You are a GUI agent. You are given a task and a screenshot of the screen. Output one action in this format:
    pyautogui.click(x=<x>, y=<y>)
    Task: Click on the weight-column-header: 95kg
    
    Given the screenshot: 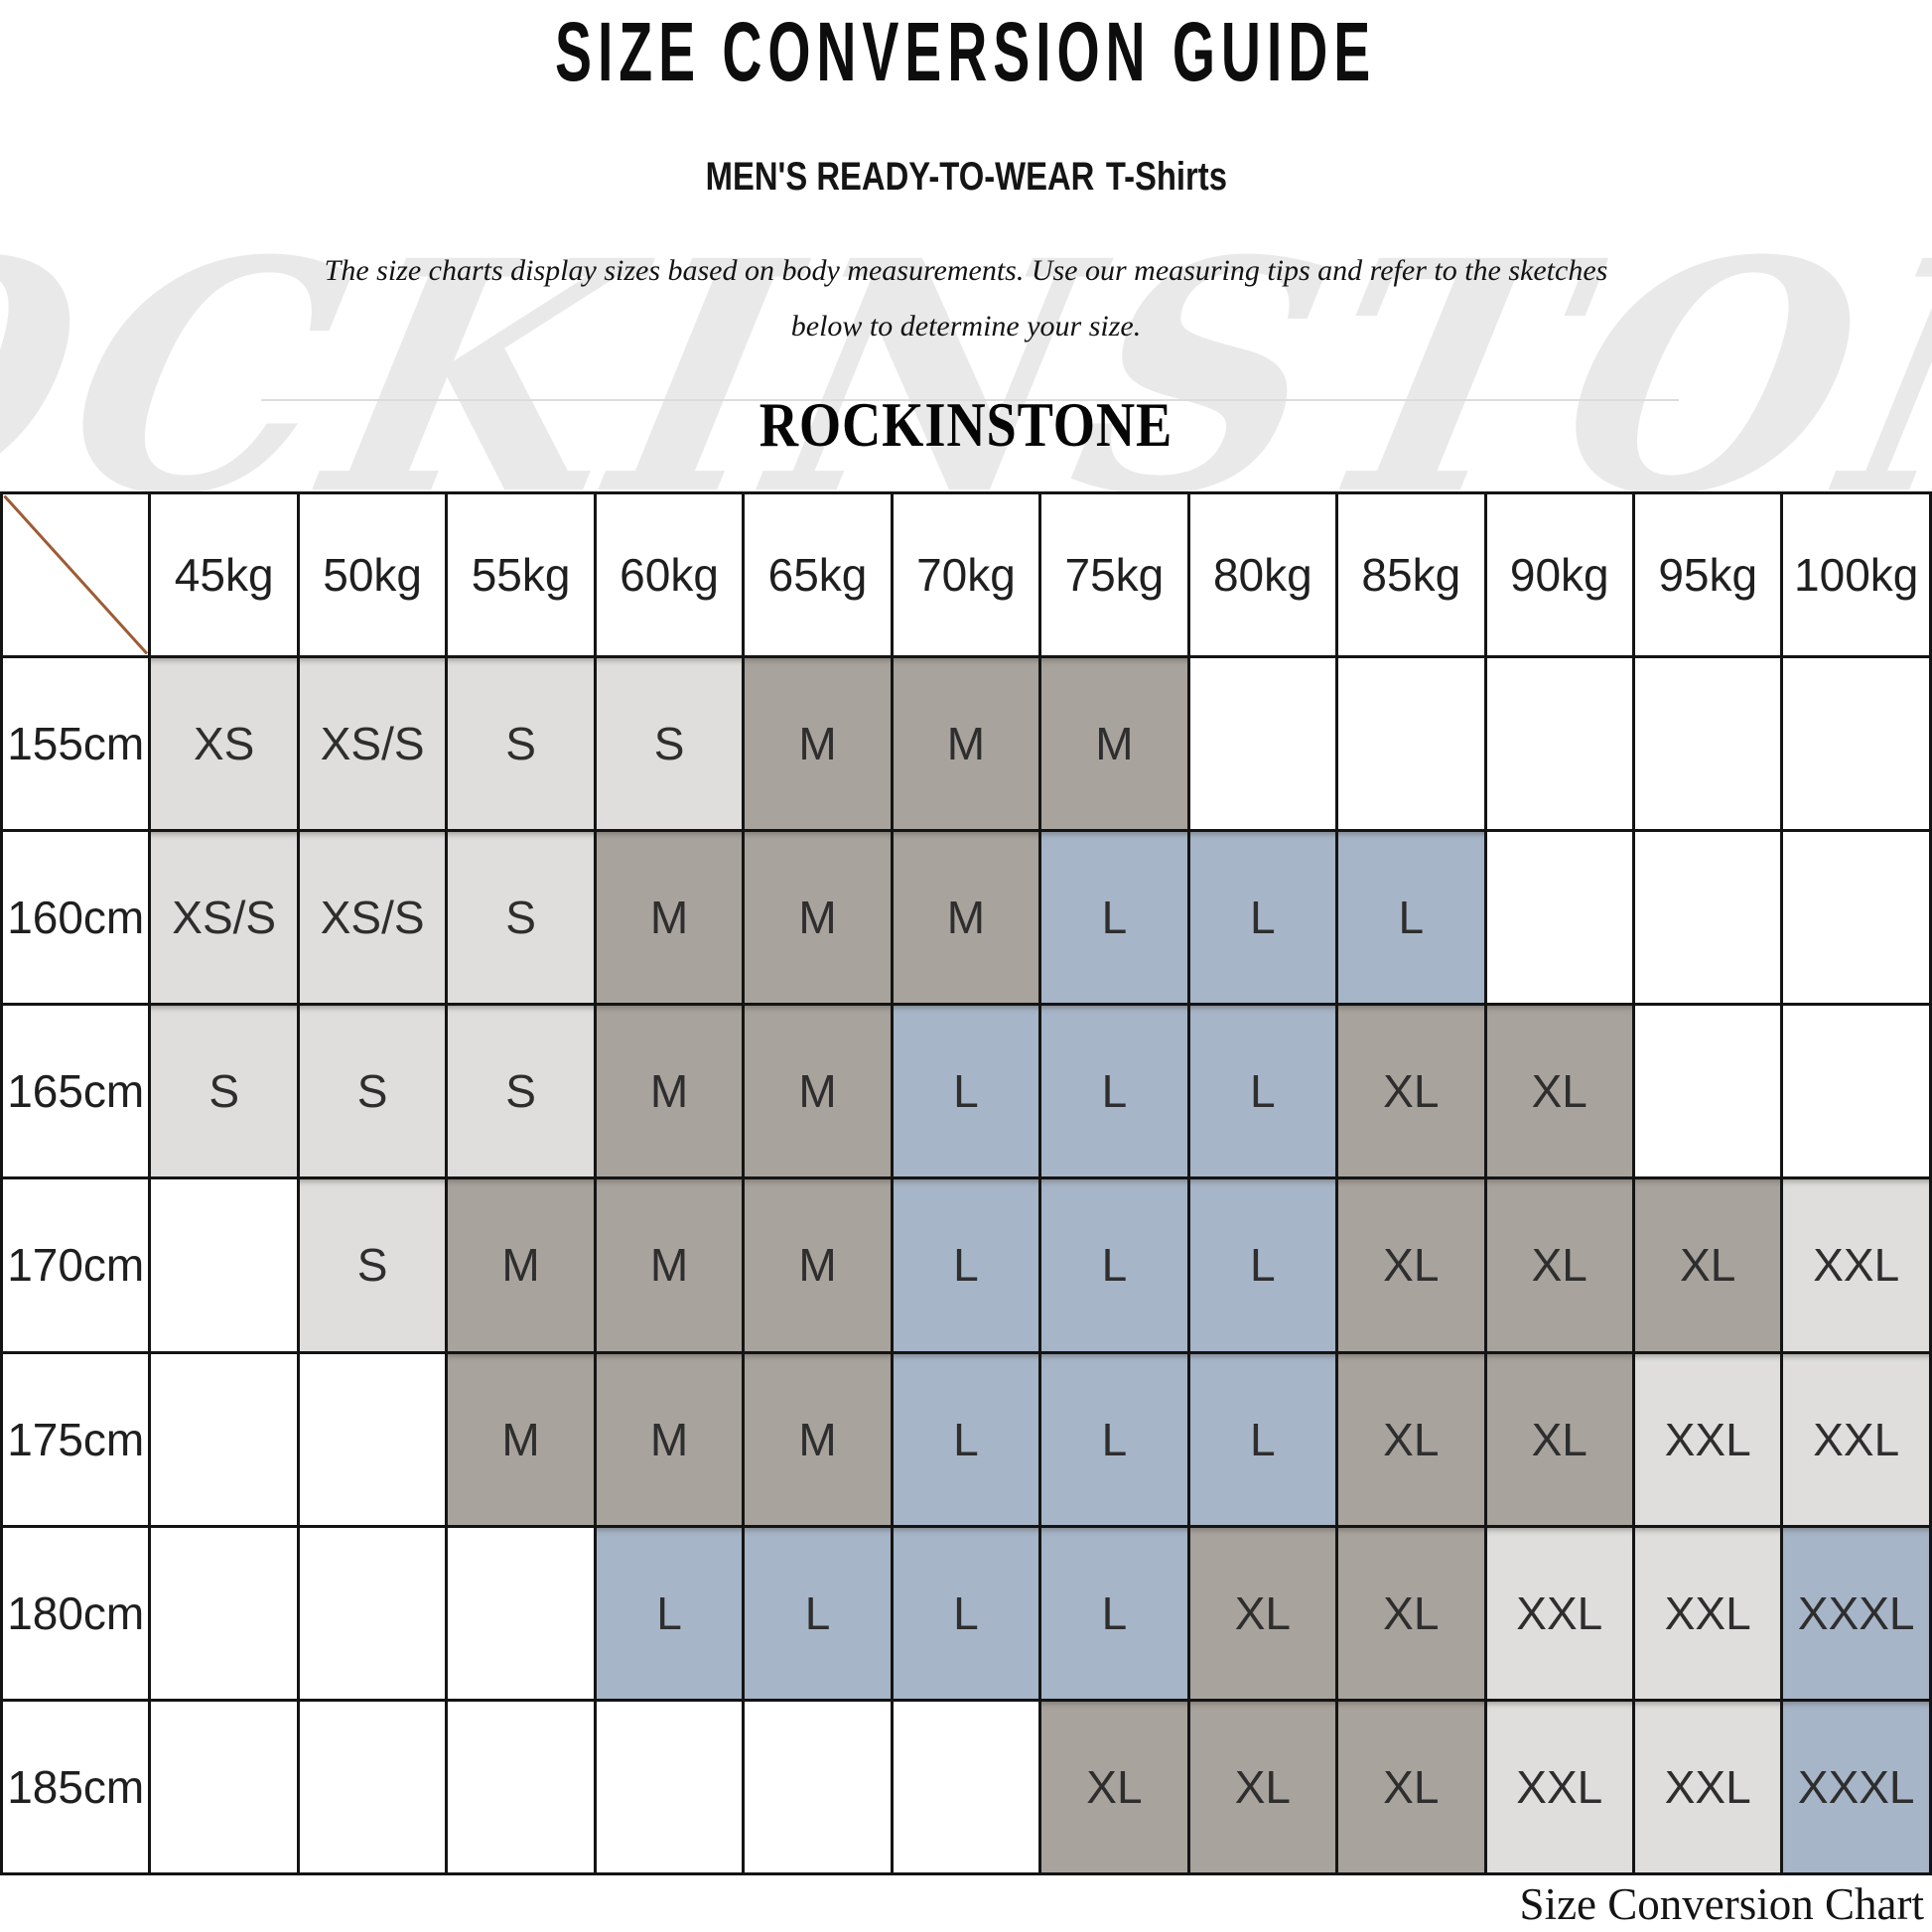 What is the action you would take?
    pyautogui.click(x=1708, y=574)
    